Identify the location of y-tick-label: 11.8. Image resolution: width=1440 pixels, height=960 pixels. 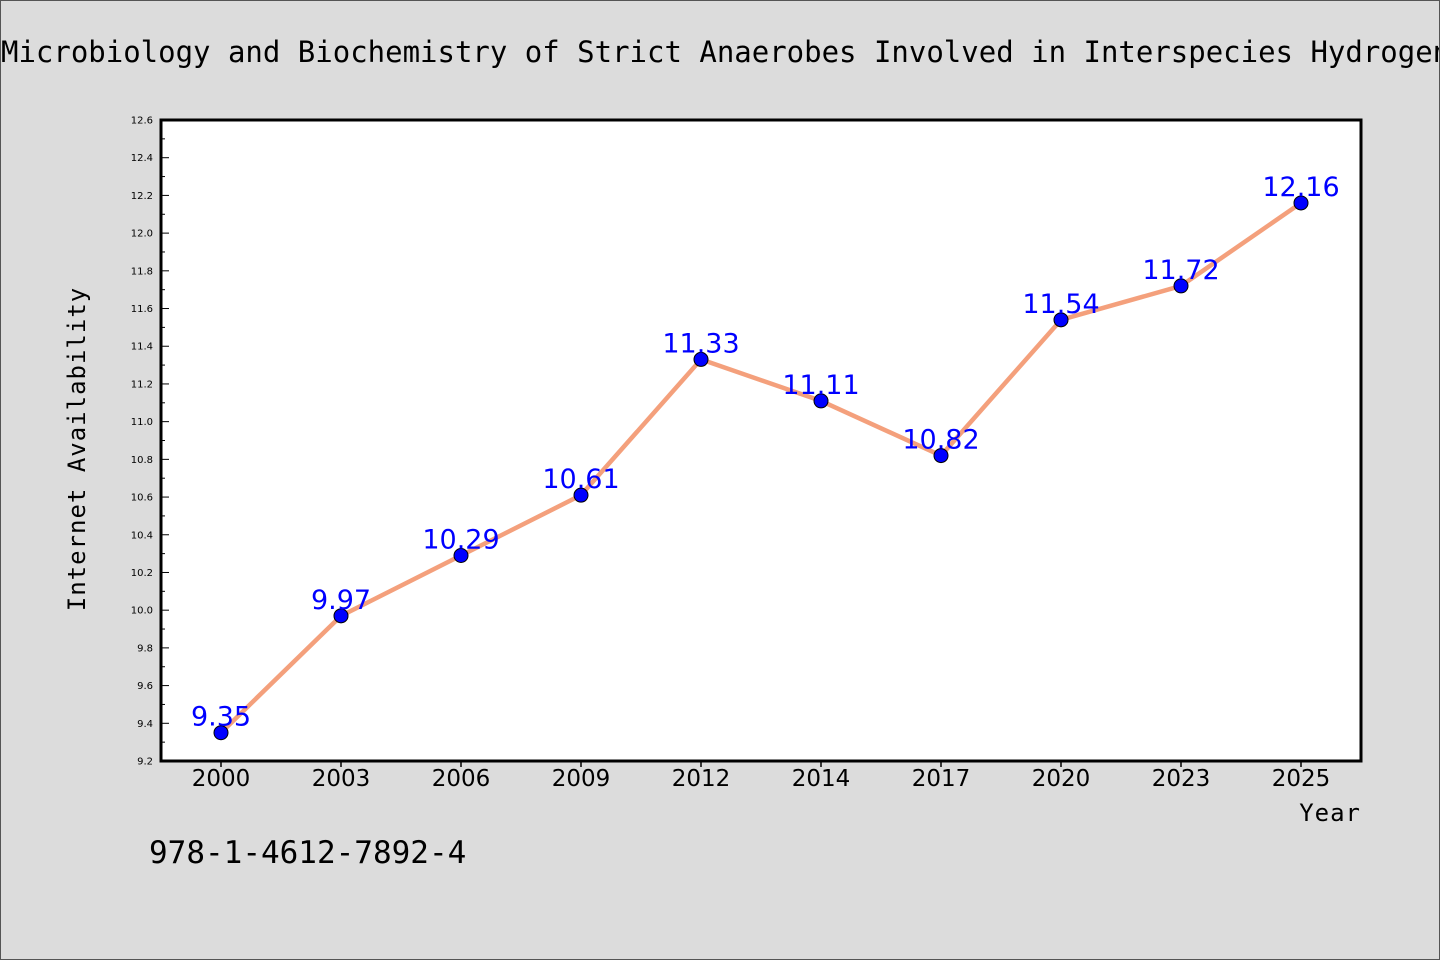
(142, 271).